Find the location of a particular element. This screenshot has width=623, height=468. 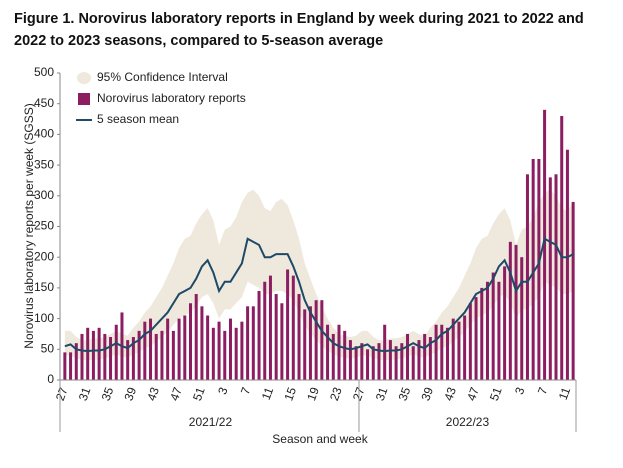

y-tick-label: 450 is located at coordinates (44, 103).